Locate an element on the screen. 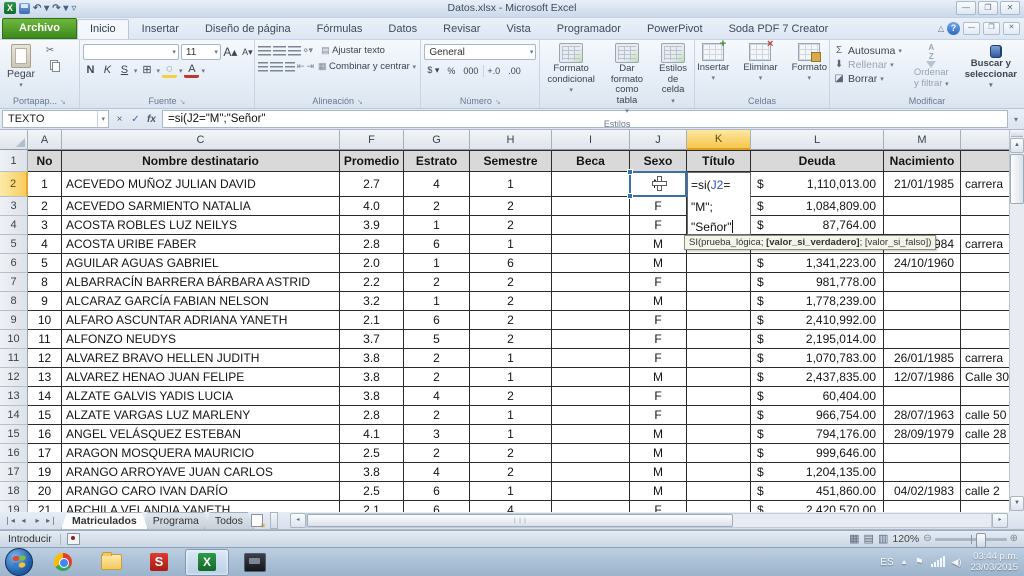  cell-C3: ACEVEDO SARMIENTO NATALIA is located at coordinates (201, 207).